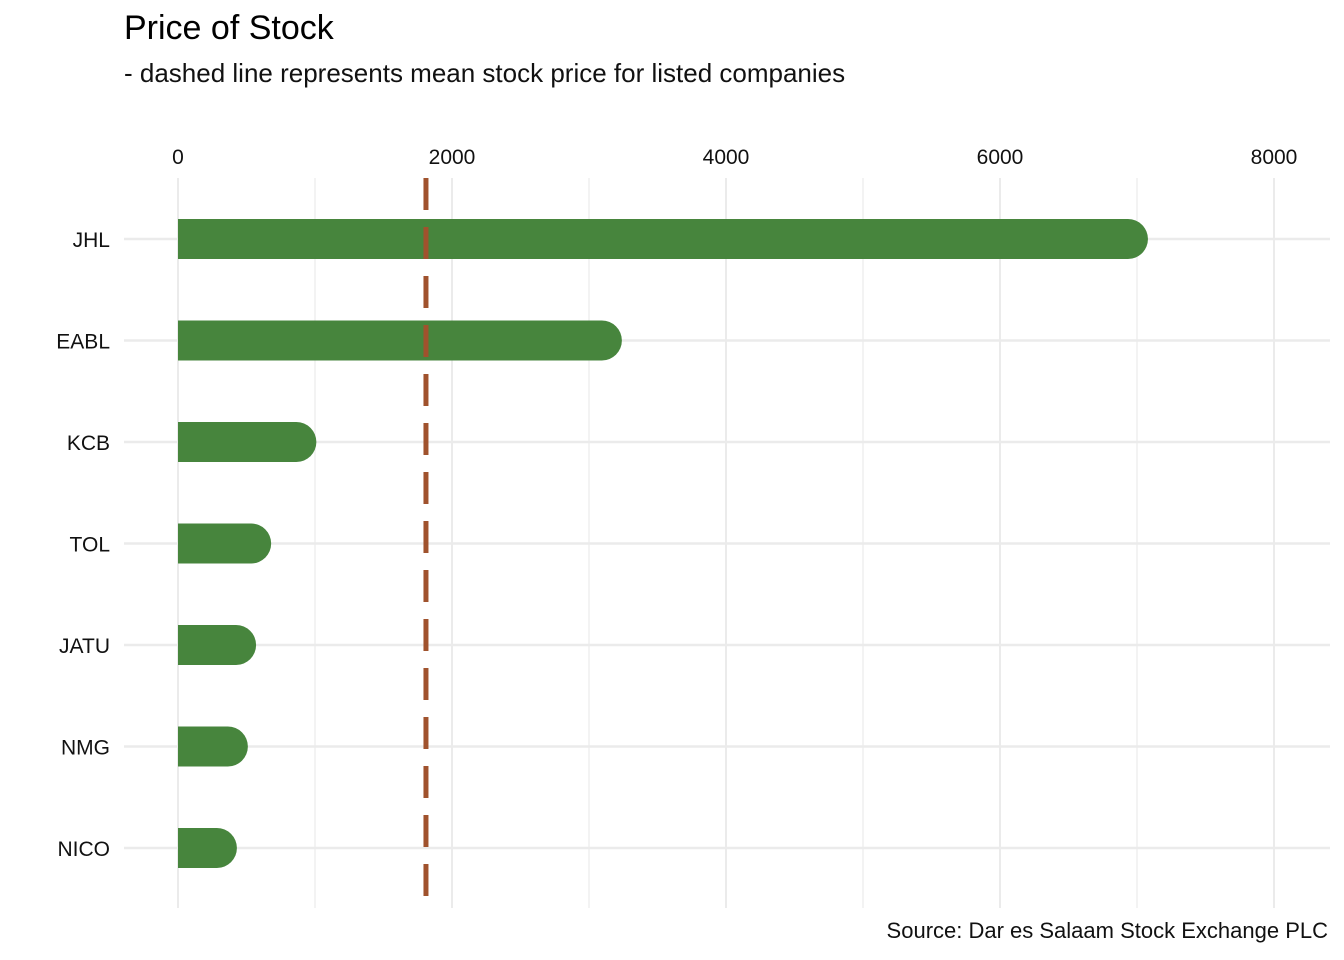 The width and height of the screenshot is (1344, 960). What do you see at coordinates (217, 645) in the screenshot?
I see `bar-jatu` at bounding box center [217, 645].